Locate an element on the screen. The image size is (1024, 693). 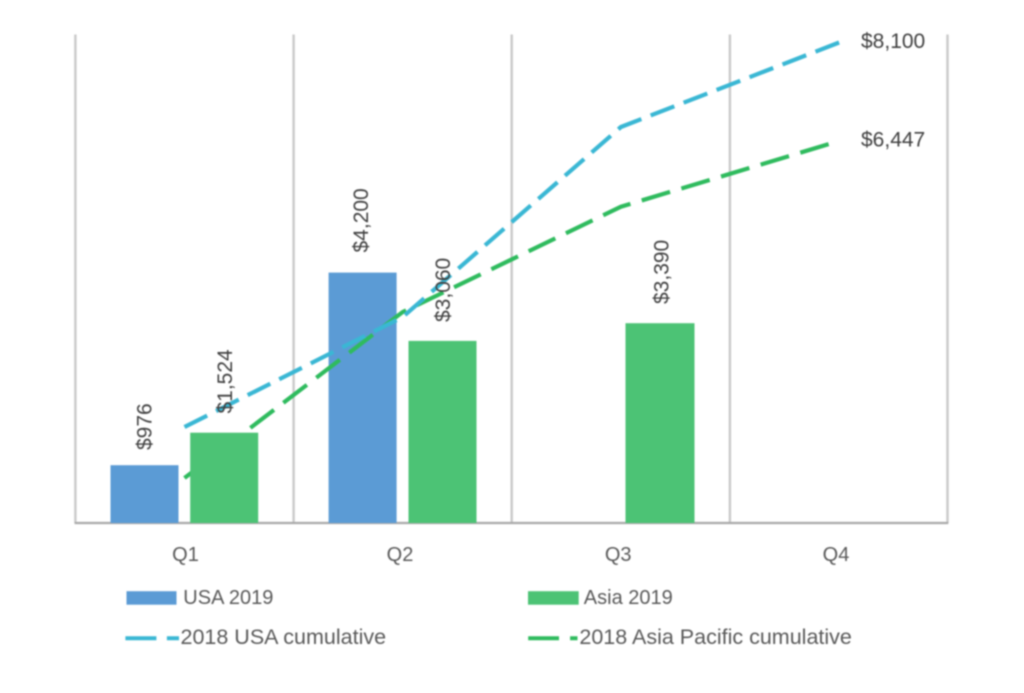
svg-text: $6,447 is located at coordinates (893, 140).